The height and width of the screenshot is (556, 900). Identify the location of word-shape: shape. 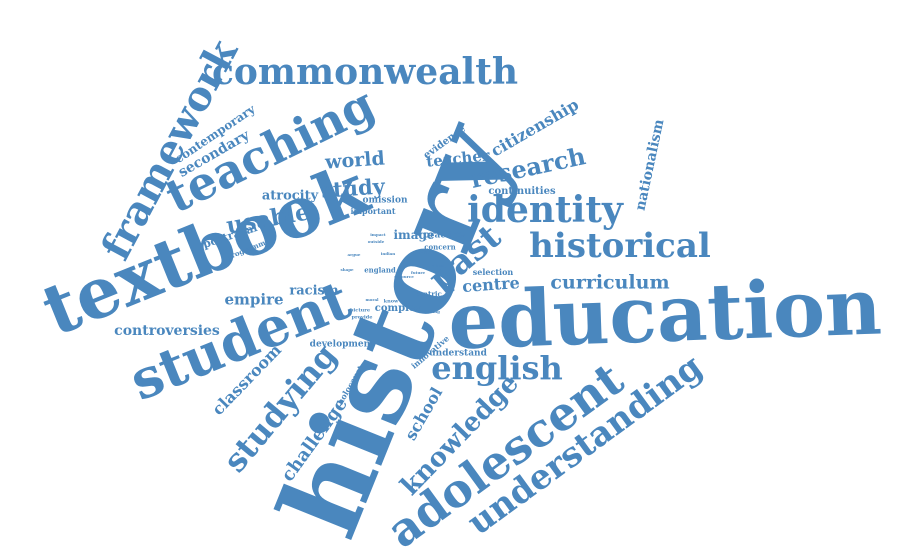
(347, 269).